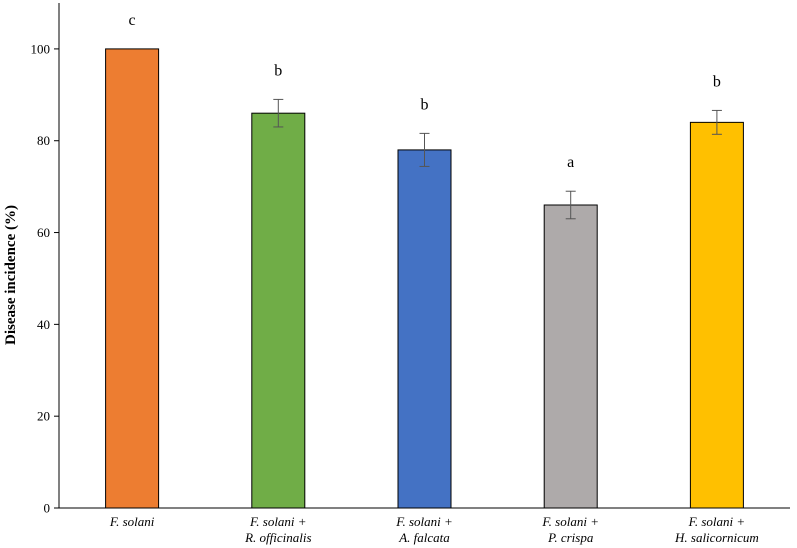 The image size is (797, 548). Describe the element at coordinates (47, 508) in the screenshot. I see `y-tick-label: 0` at that location.